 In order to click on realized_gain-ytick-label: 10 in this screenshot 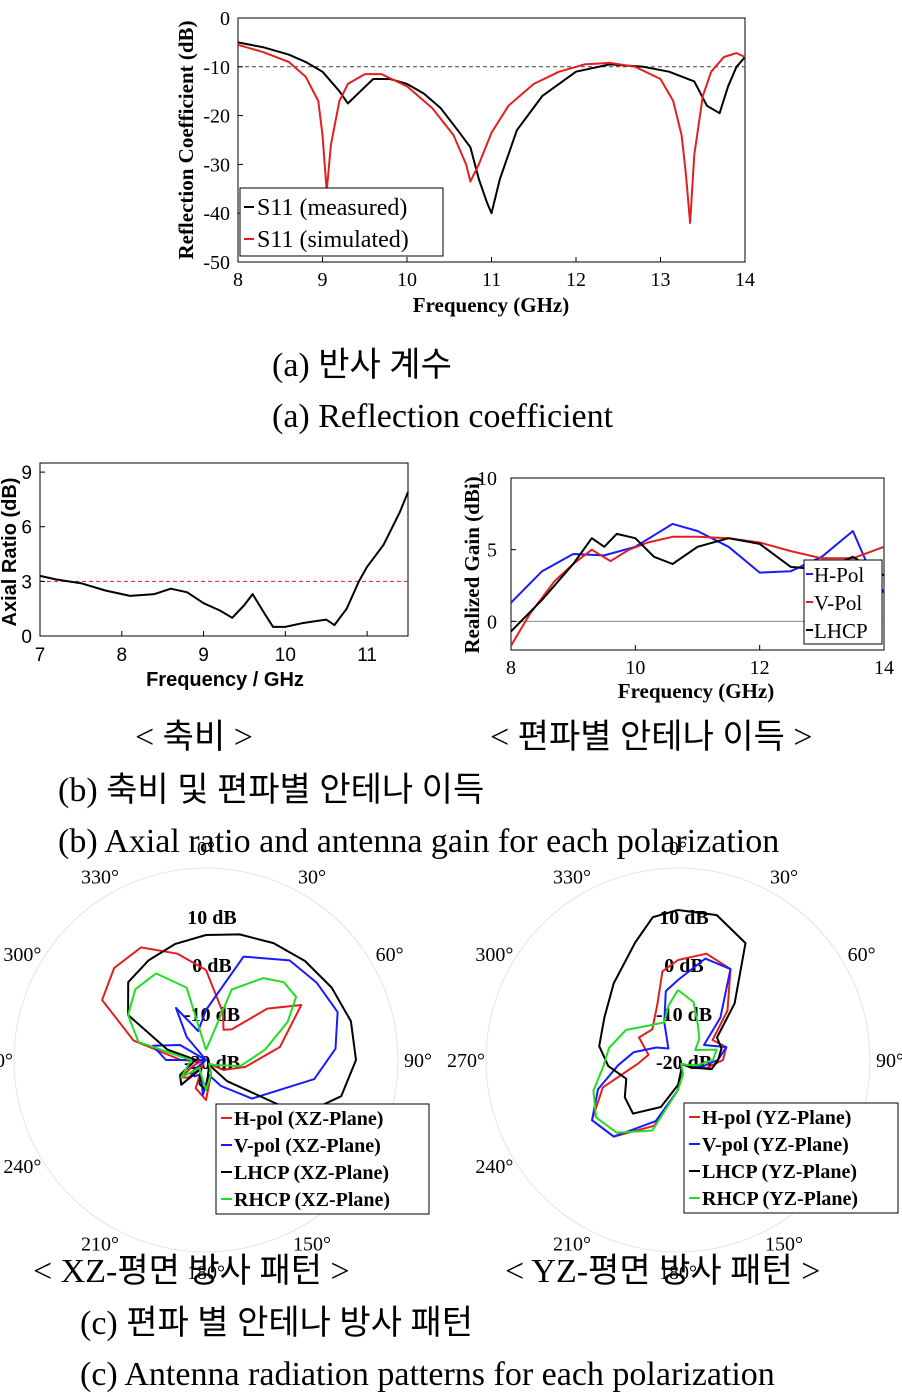, I will do `click(487, 479)`.